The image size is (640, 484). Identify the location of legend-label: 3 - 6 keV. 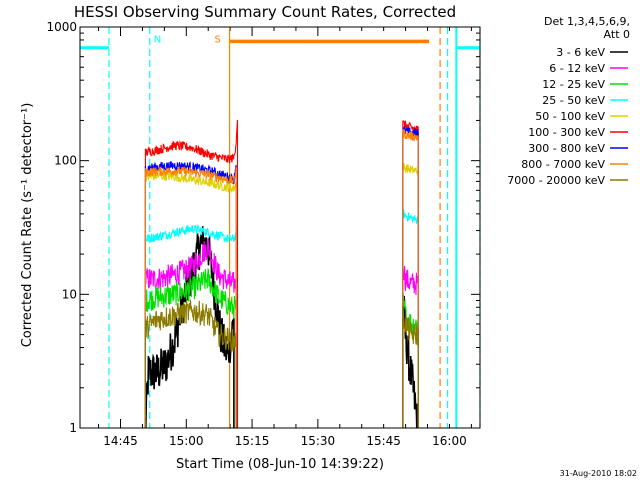
(580, 52).